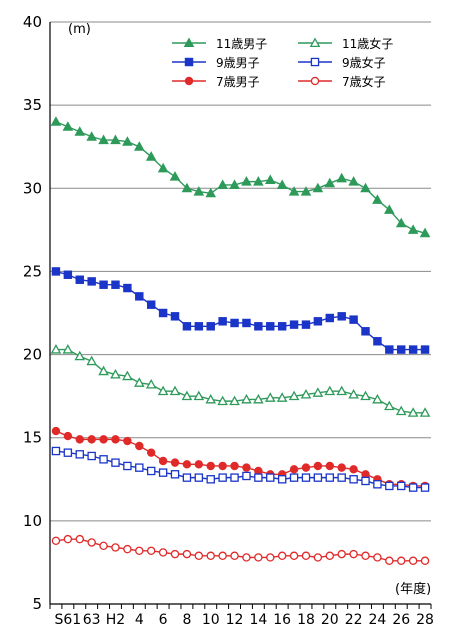  Describe the element at coordinates (354, 620) in the screenshot. I see `x-tick-label: 22` at that location.